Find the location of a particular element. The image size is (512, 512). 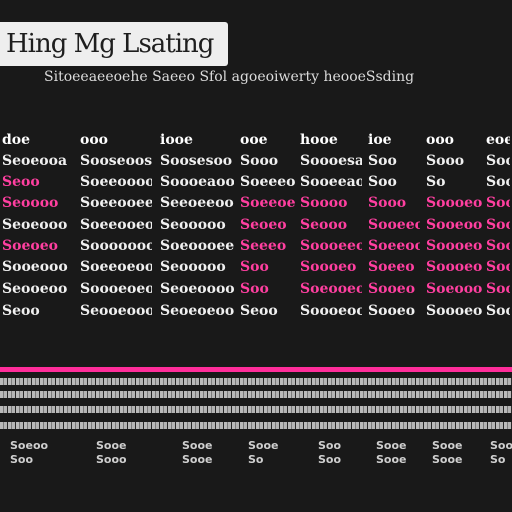

table-cell: So is located at coordinates (436, 182).